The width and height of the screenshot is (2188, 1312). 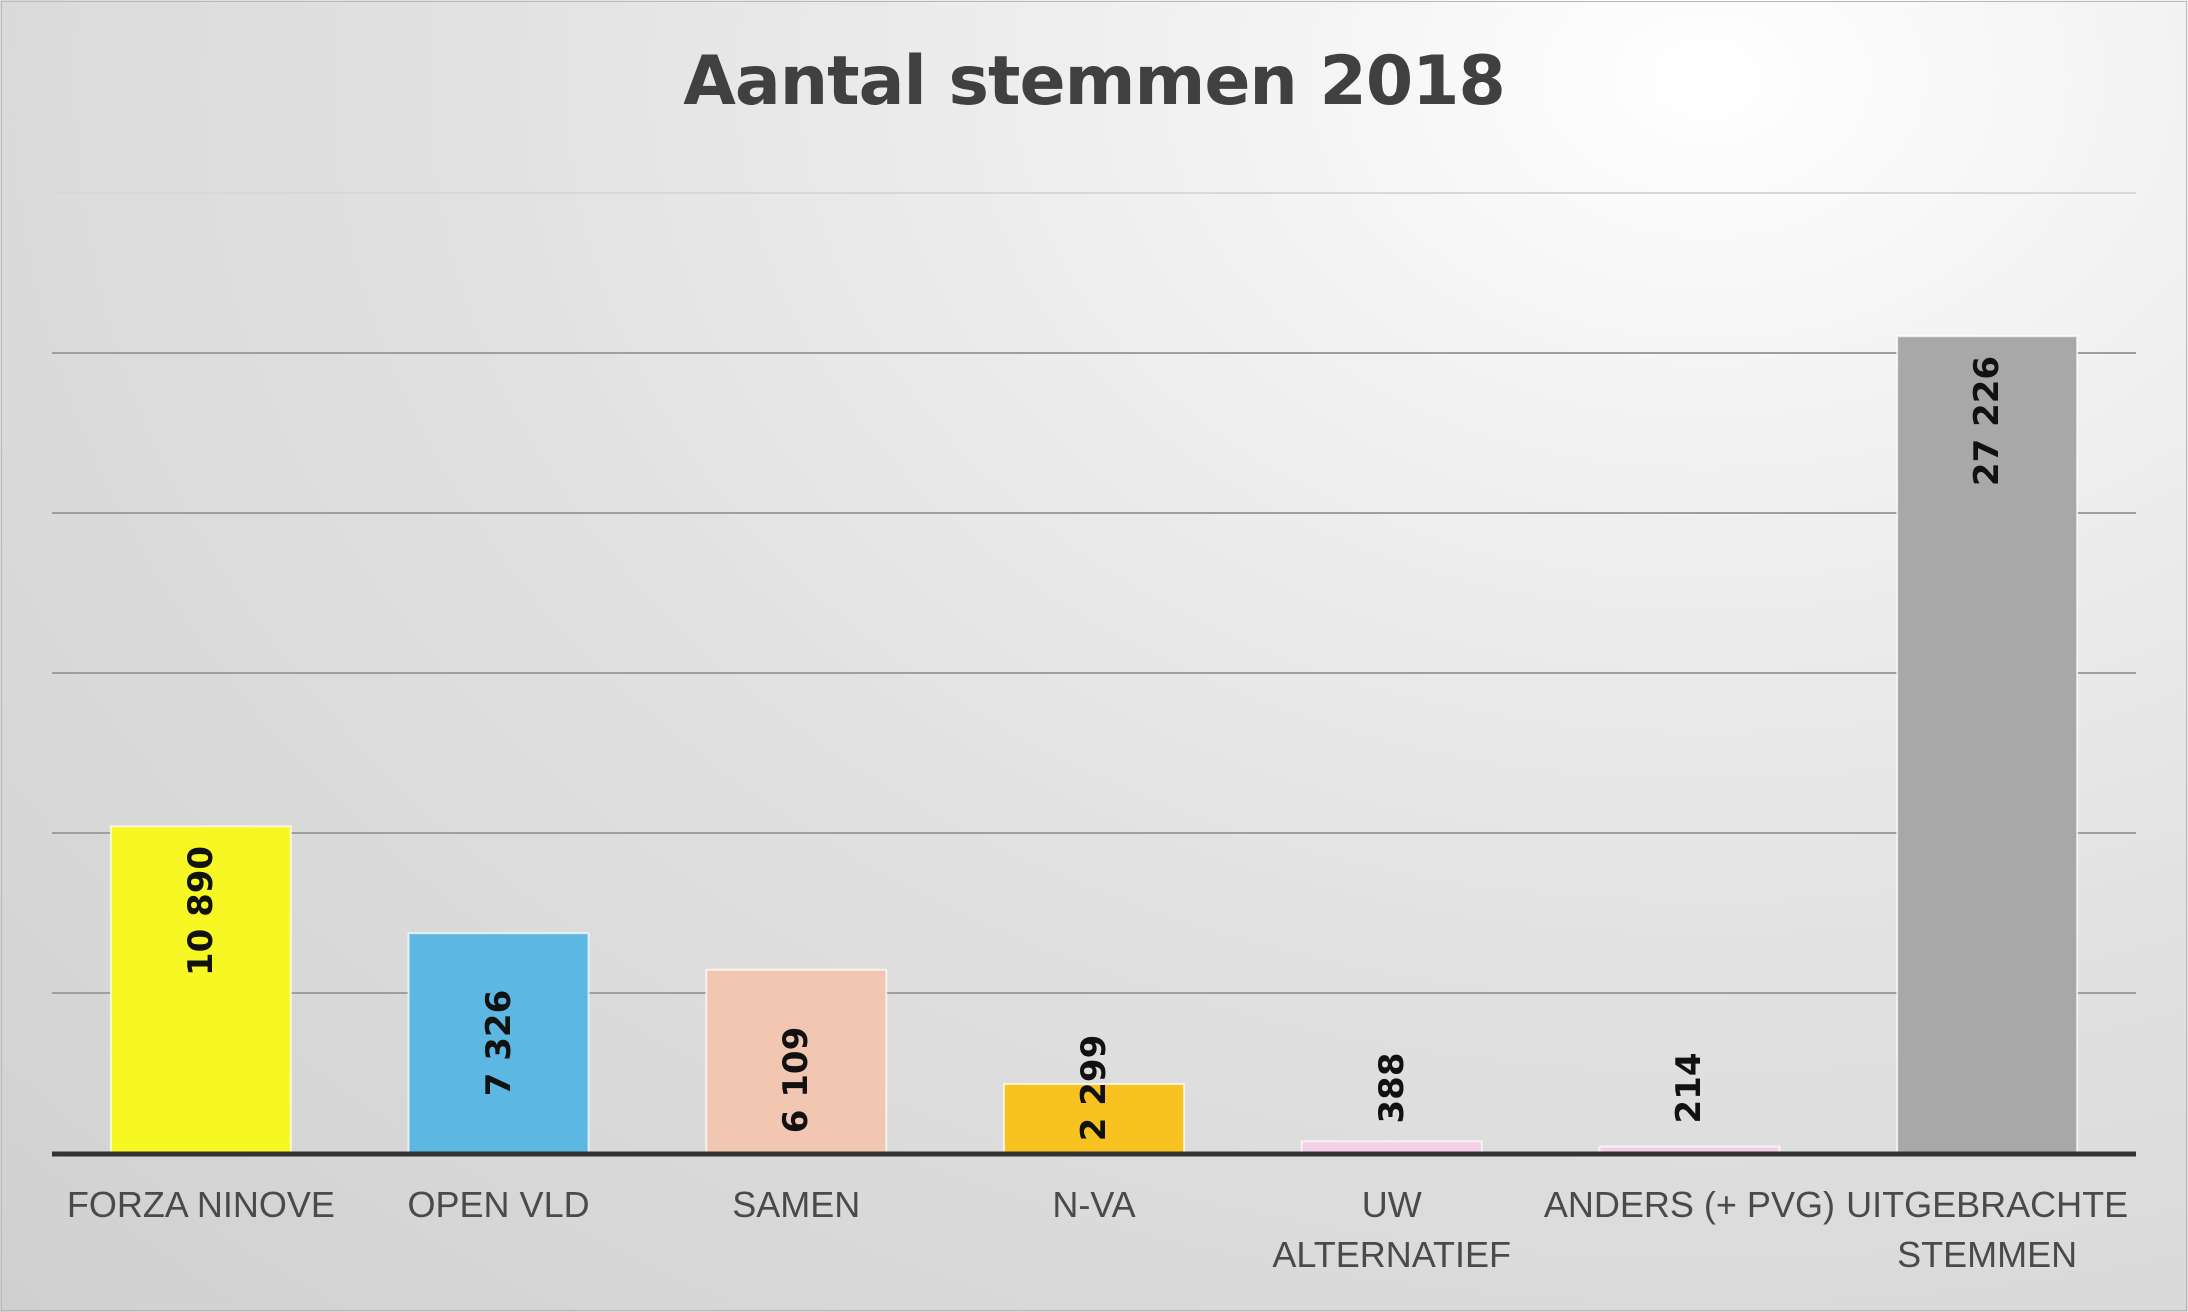 I want to click on x-tick-label: UITGEBRACHTE STEMMEN, so click(x=1987, y=1229).